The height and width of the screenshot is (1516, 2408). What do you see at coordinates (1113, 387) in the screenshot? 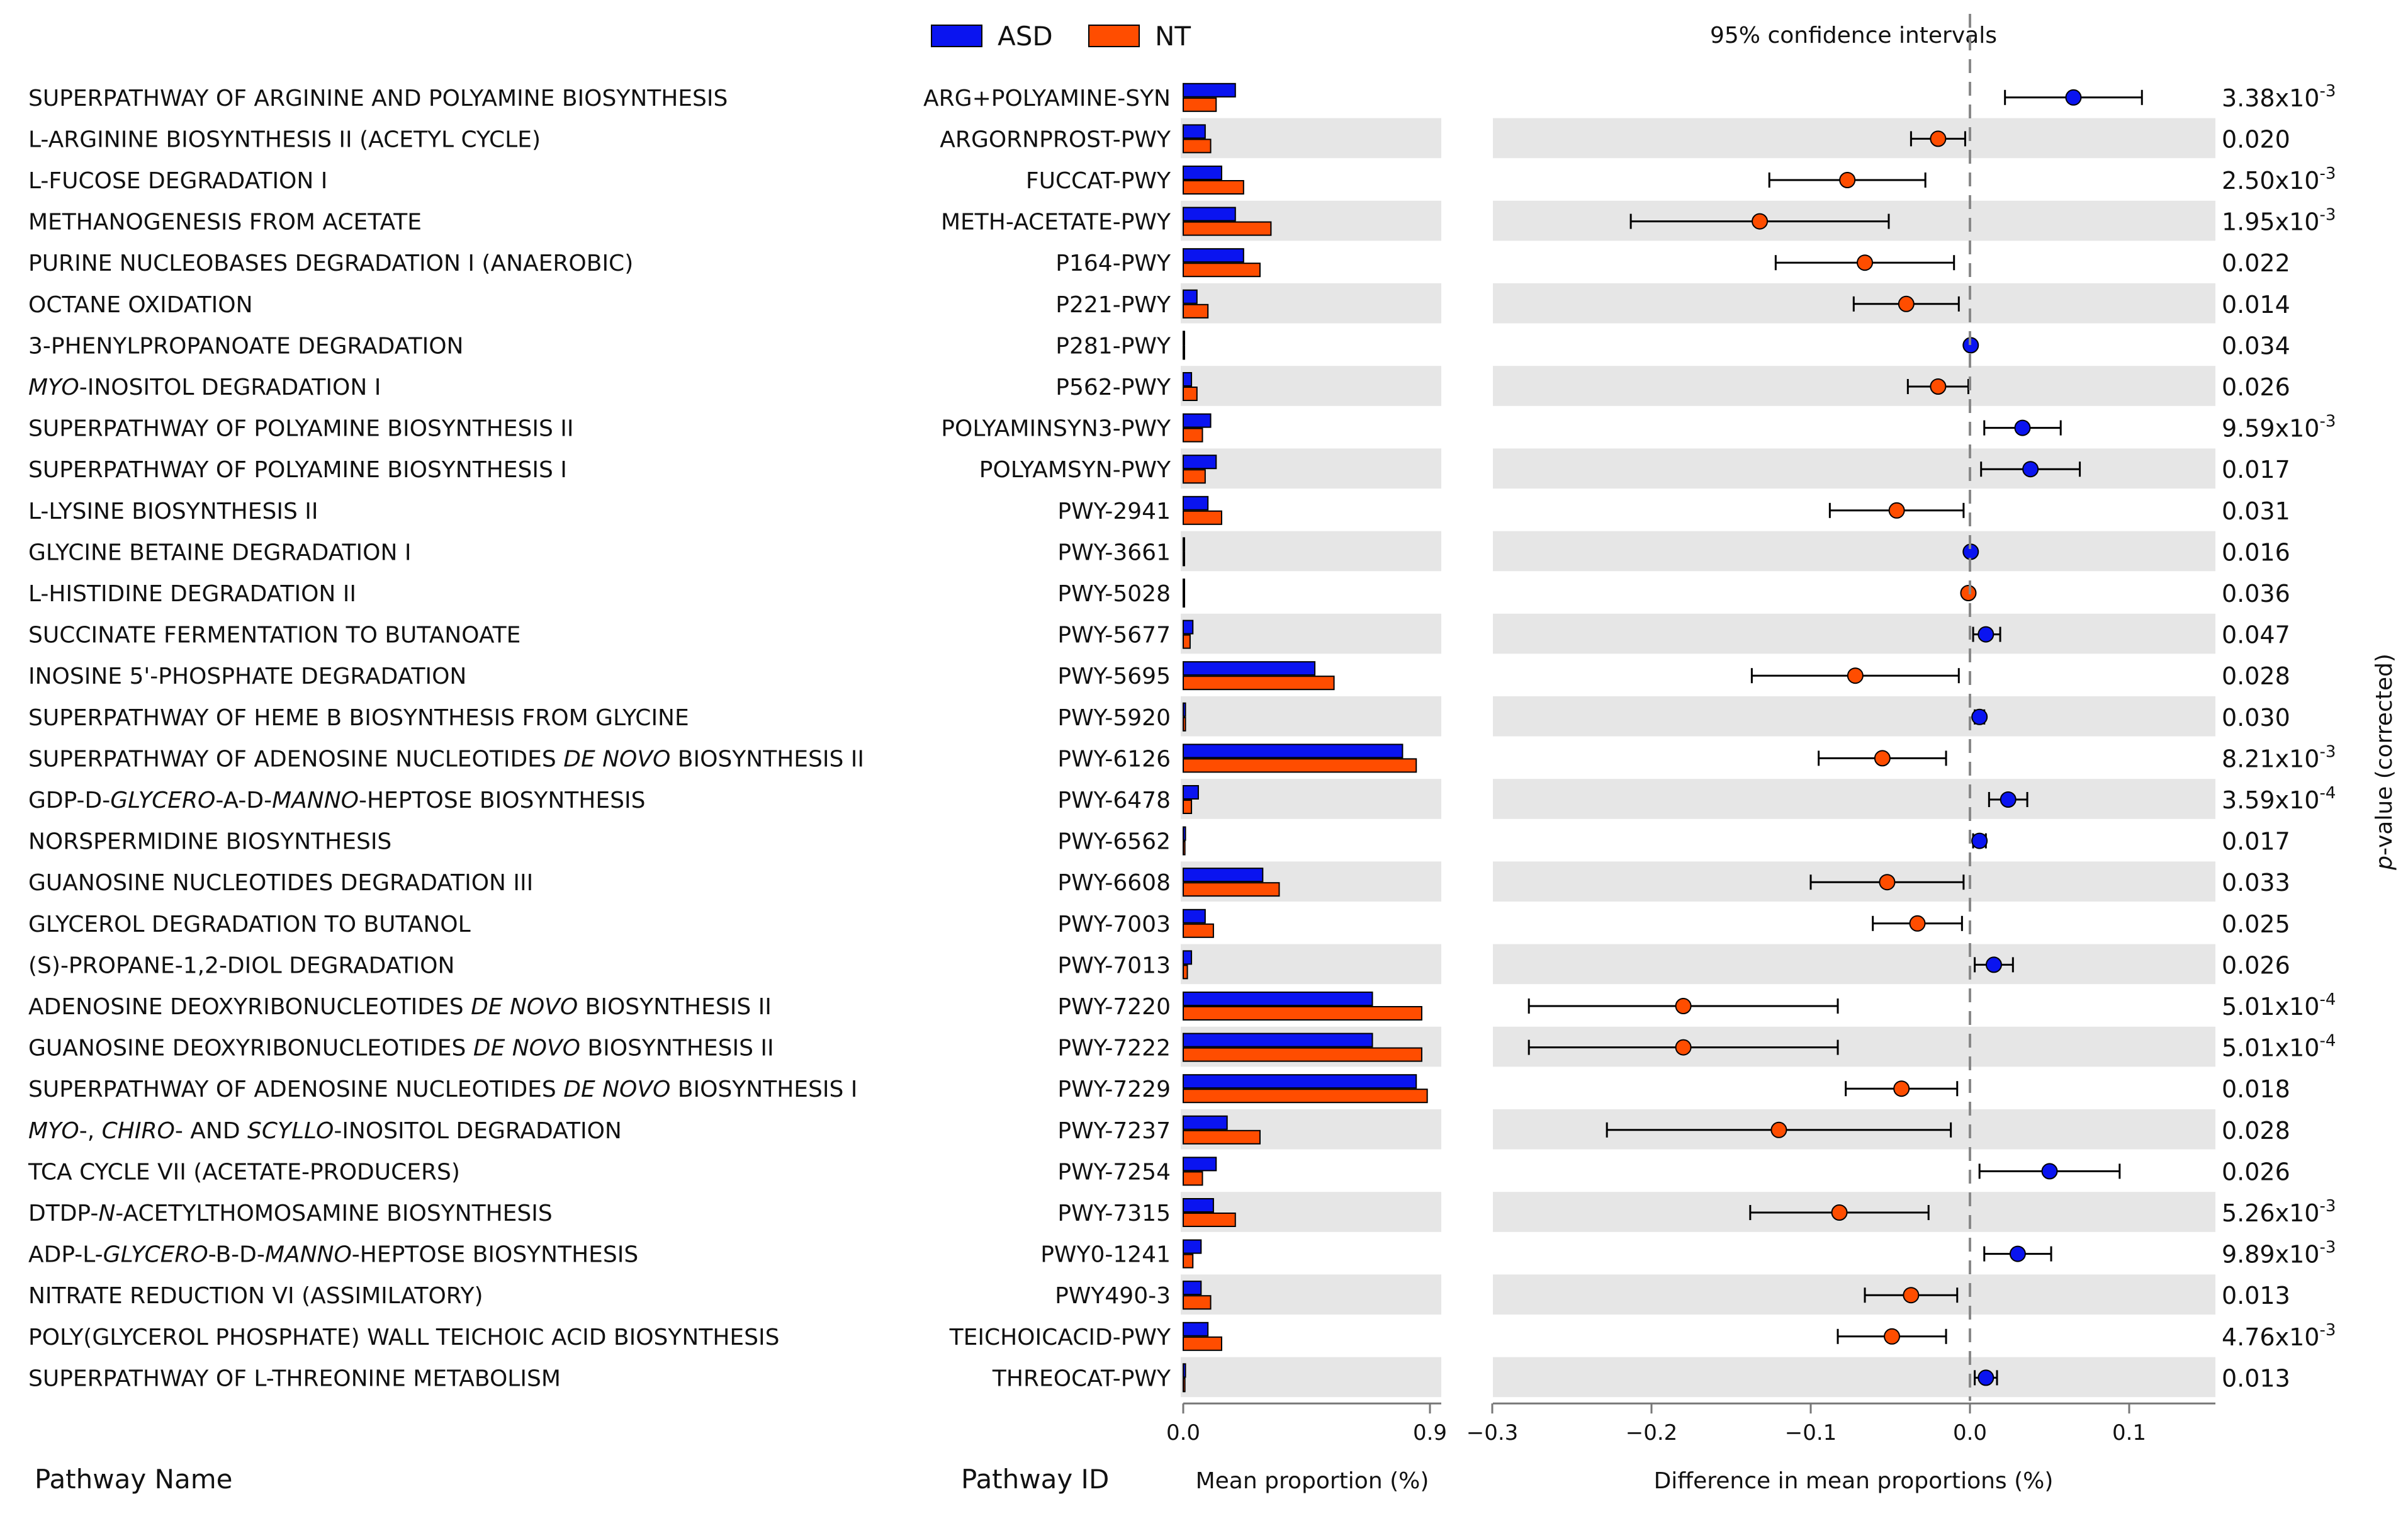
I see `pathway-id: P562-PWY` at bounding box center [1113, 387].